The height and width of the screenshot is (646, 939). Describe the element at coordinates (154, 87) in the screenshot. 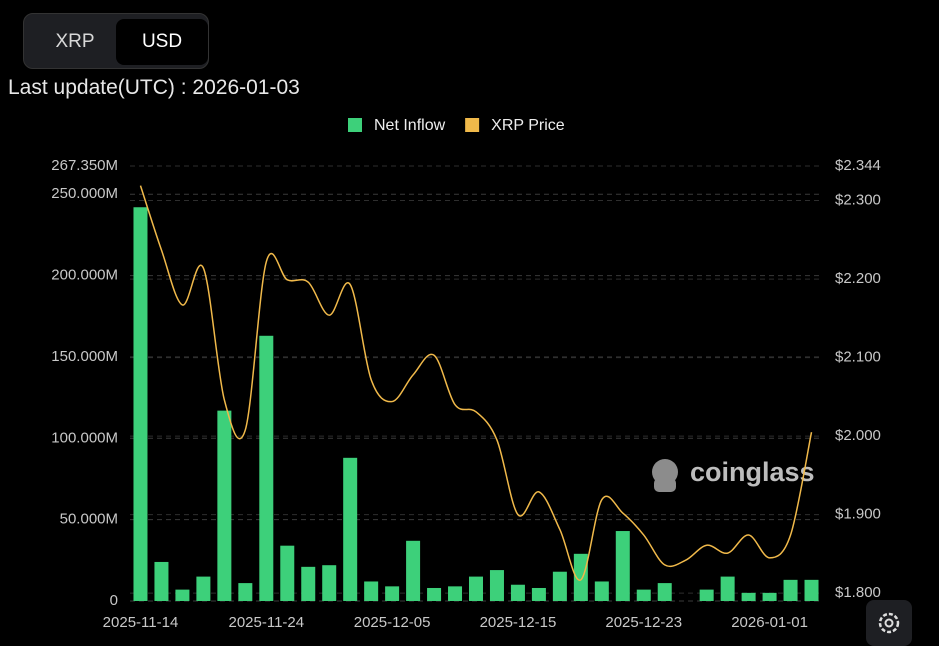

I see `last-update: Last update(UTC) : 2026-01-03` at that location.